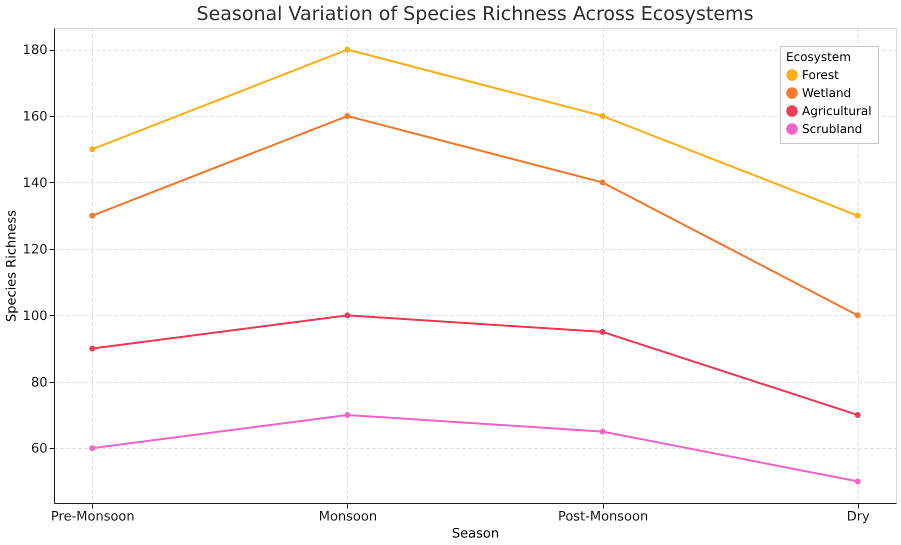  Describe the element at coordinates (603, 517) in the screenshot. I see `x-tick-label: Post-Monsoon` at that location.